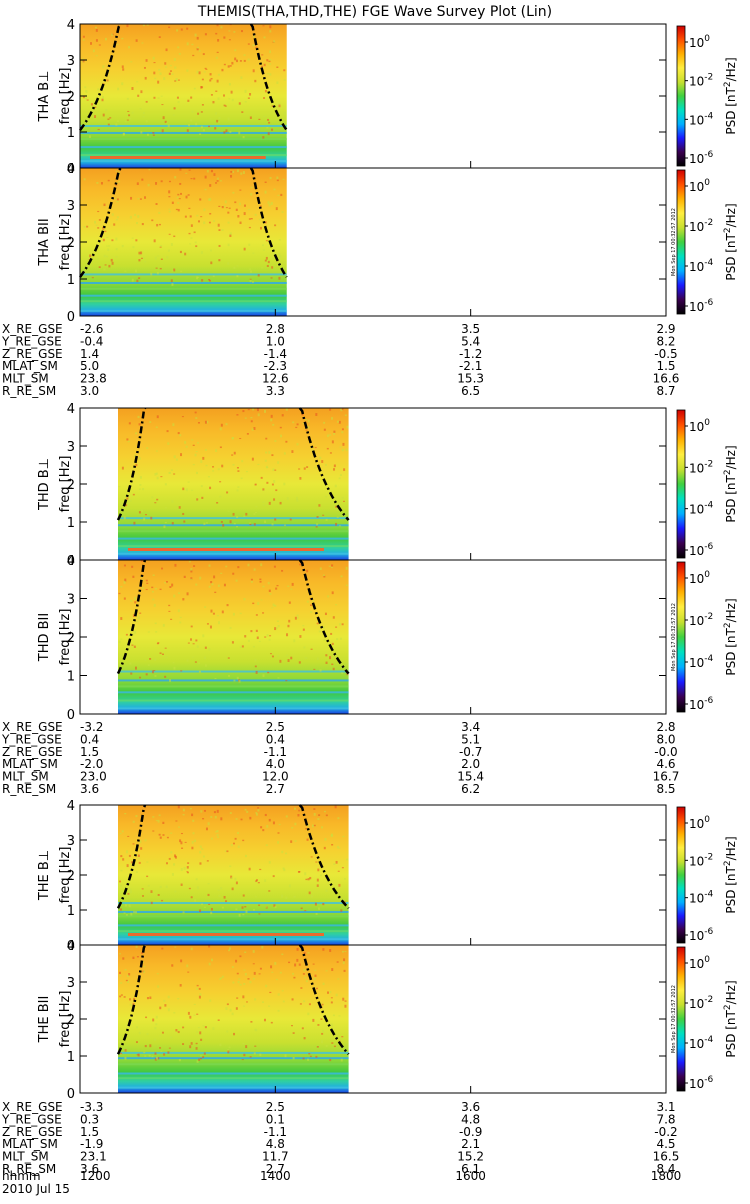  Describe the element at coordinates (71, 841) in the screenshot. I see `y-tick-label: 3` at that location.